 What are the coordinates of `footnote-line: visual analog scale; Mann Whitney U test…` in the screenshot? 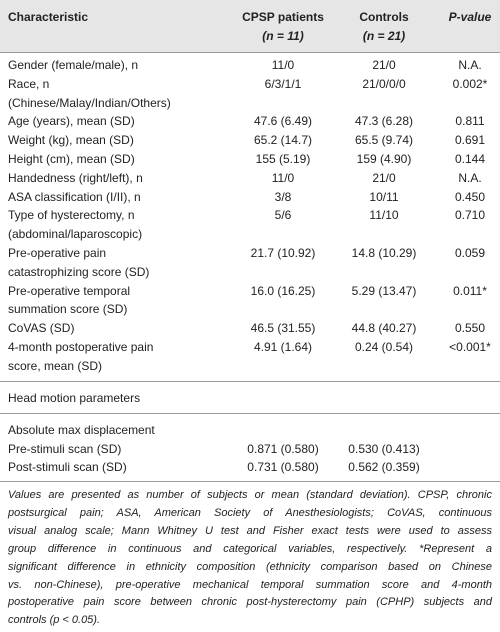 It's located at (250, 530).